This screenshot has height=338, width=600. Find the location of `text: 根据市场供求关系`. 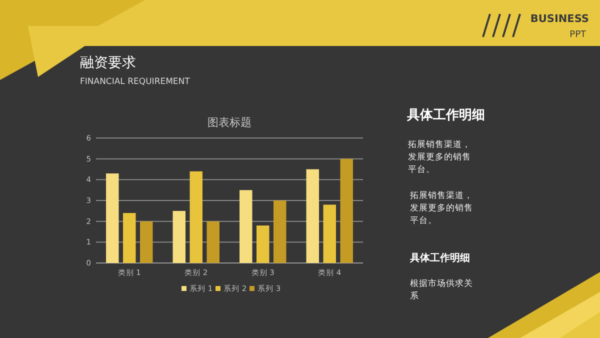

text: 根据市场供求关系 is located at coordinates (441, 290).